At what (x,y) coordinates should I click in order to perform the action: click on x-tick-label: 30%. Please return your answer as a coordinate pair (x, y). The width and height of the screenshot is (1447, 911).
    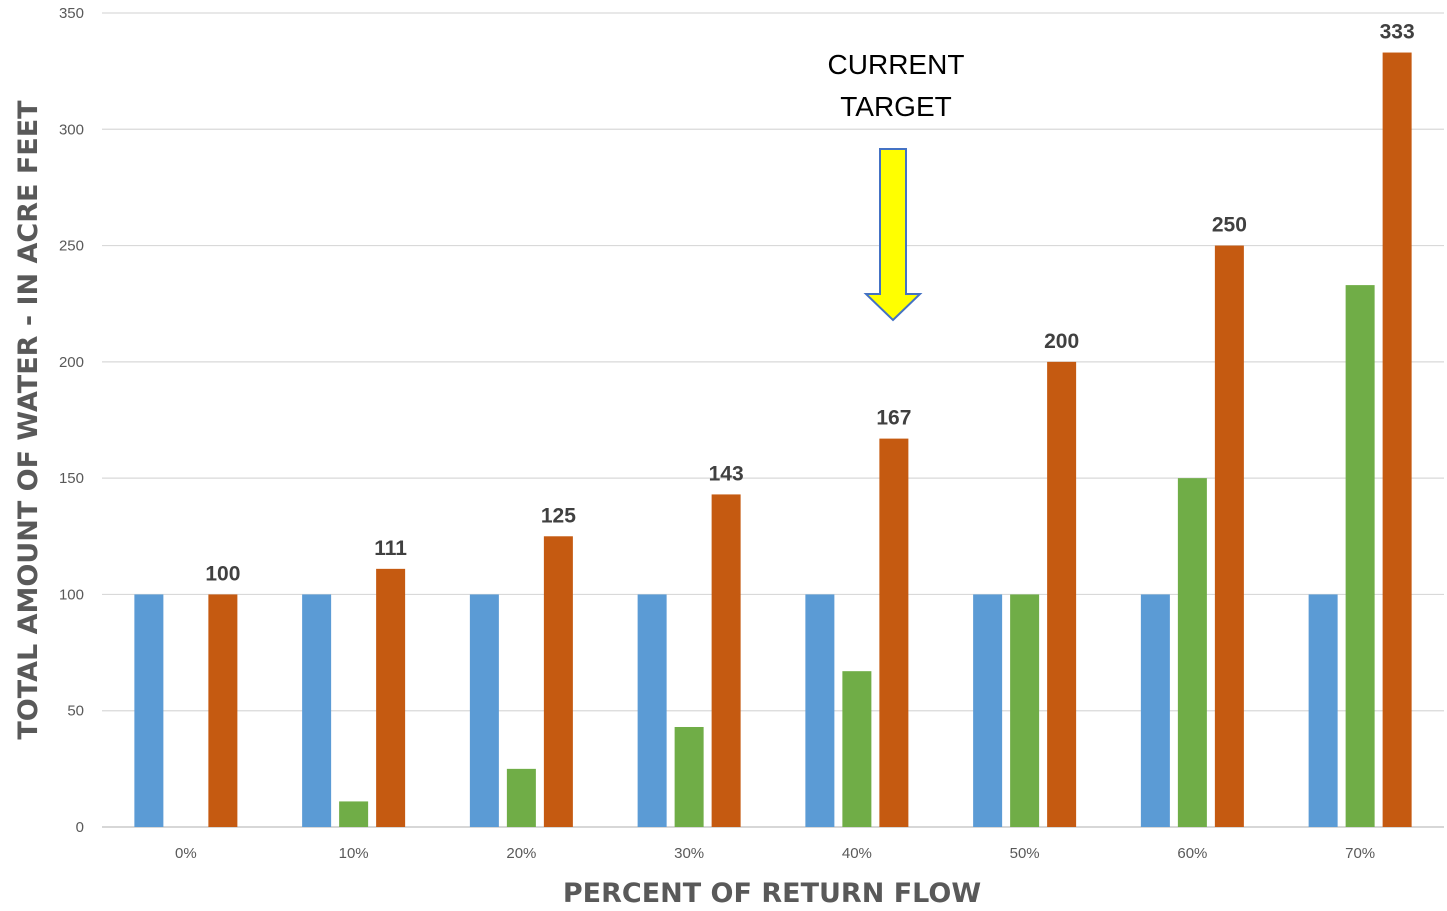
    Looking at the image, I should click on (689, 853).